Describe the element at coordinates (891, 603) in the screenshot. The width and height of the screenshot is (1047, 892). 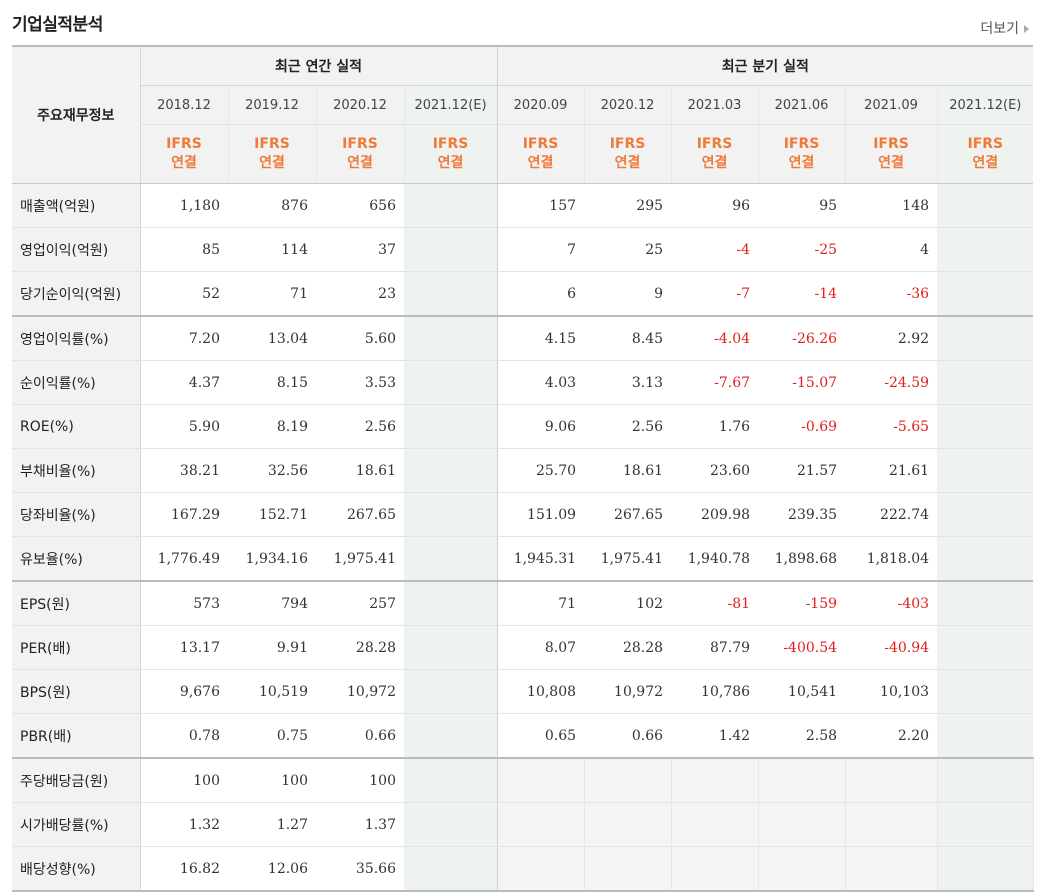
I see `value-cell: -403` at that location.